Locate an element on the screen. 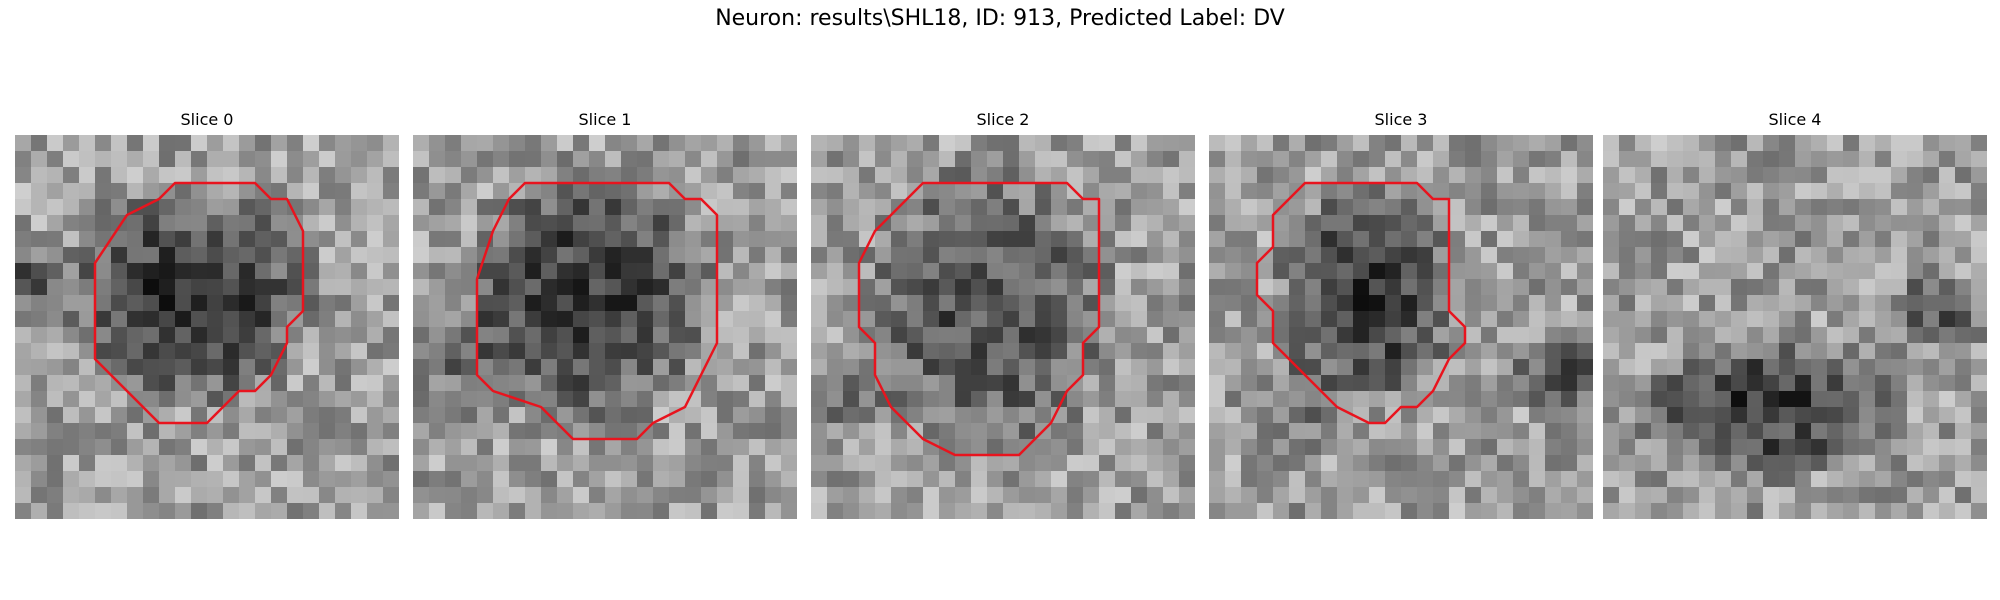 The width and height of the screenshot is (2000, 600). slice-0-image is located at coordinates (207, 327).